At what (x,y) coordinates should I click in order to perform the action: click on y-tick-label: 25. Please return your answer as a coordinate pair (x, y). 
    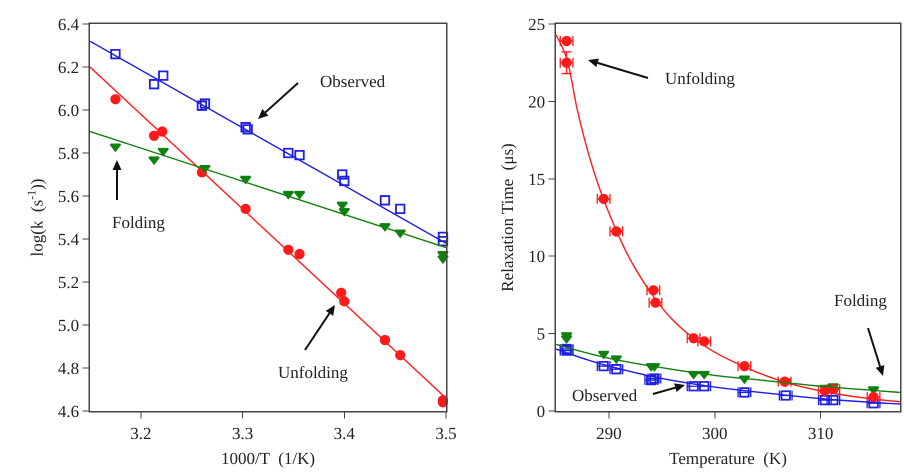
    Looking at the image, I should click on (537, 24).